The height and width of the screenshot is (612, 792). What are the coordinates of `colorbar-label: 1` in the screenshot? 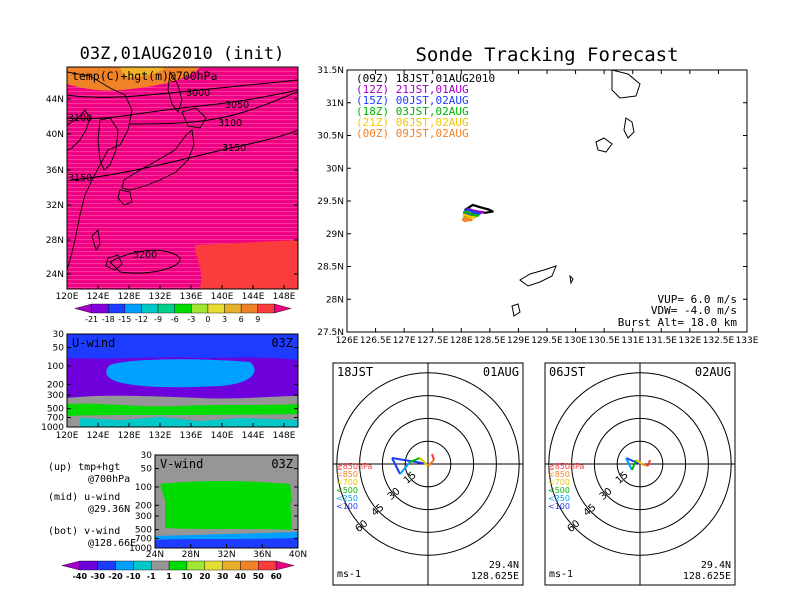 It's located at (169, 576).